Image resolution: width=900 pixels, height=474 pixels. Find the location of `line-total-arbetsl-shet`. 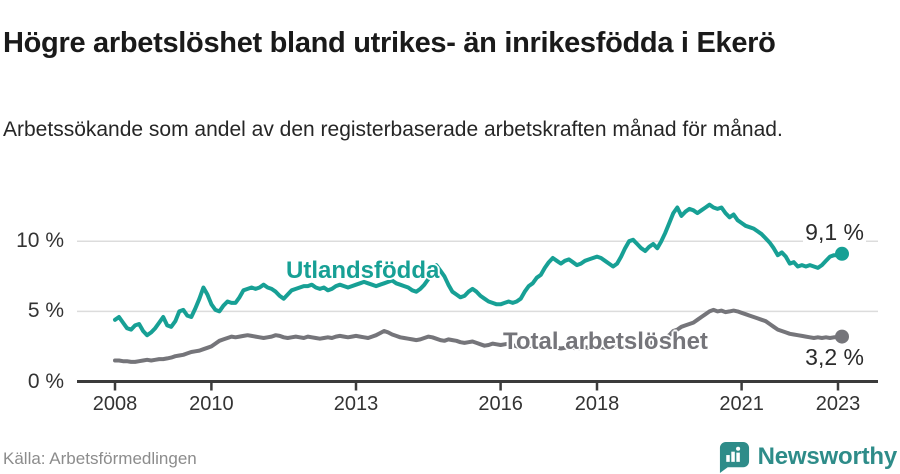

line-total-arbetsl-shet is located at coordinates (478, 335).